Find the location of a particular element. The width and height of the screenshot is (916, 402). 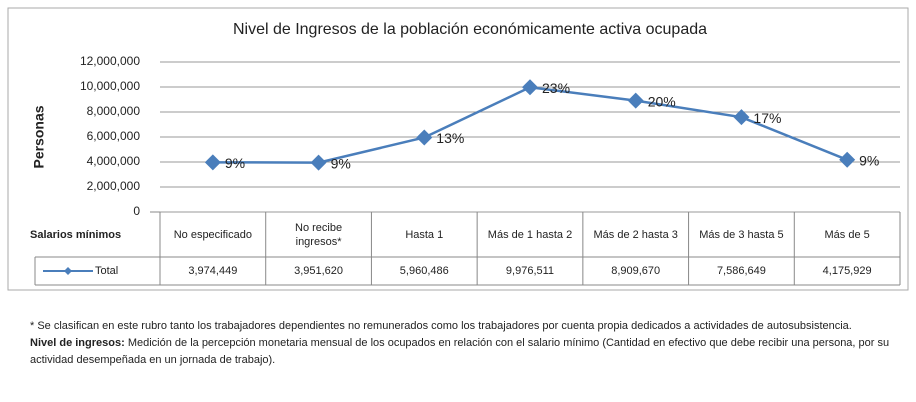

x-tick-label-box: No recibe ingresos* is located at coordinates (319, 234).